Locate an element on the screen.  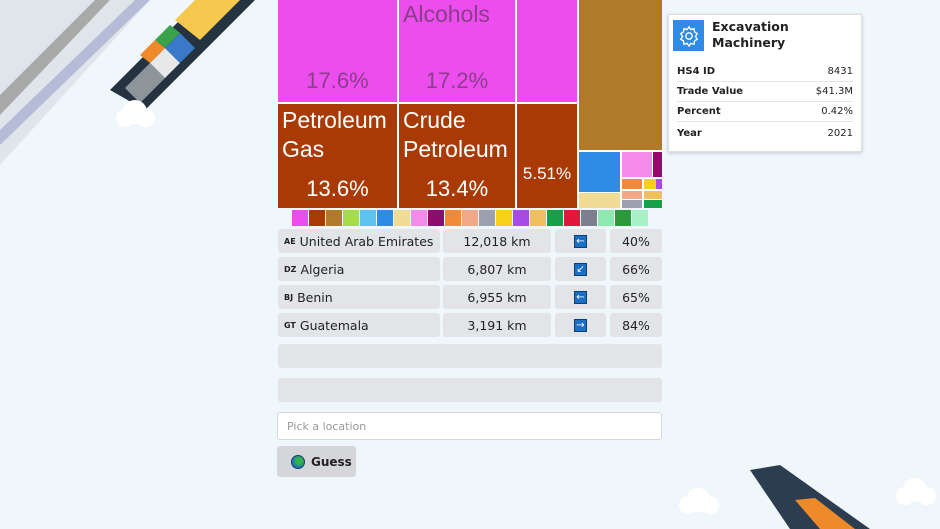
guess-direction: ← is located at coordinates (580, 297).